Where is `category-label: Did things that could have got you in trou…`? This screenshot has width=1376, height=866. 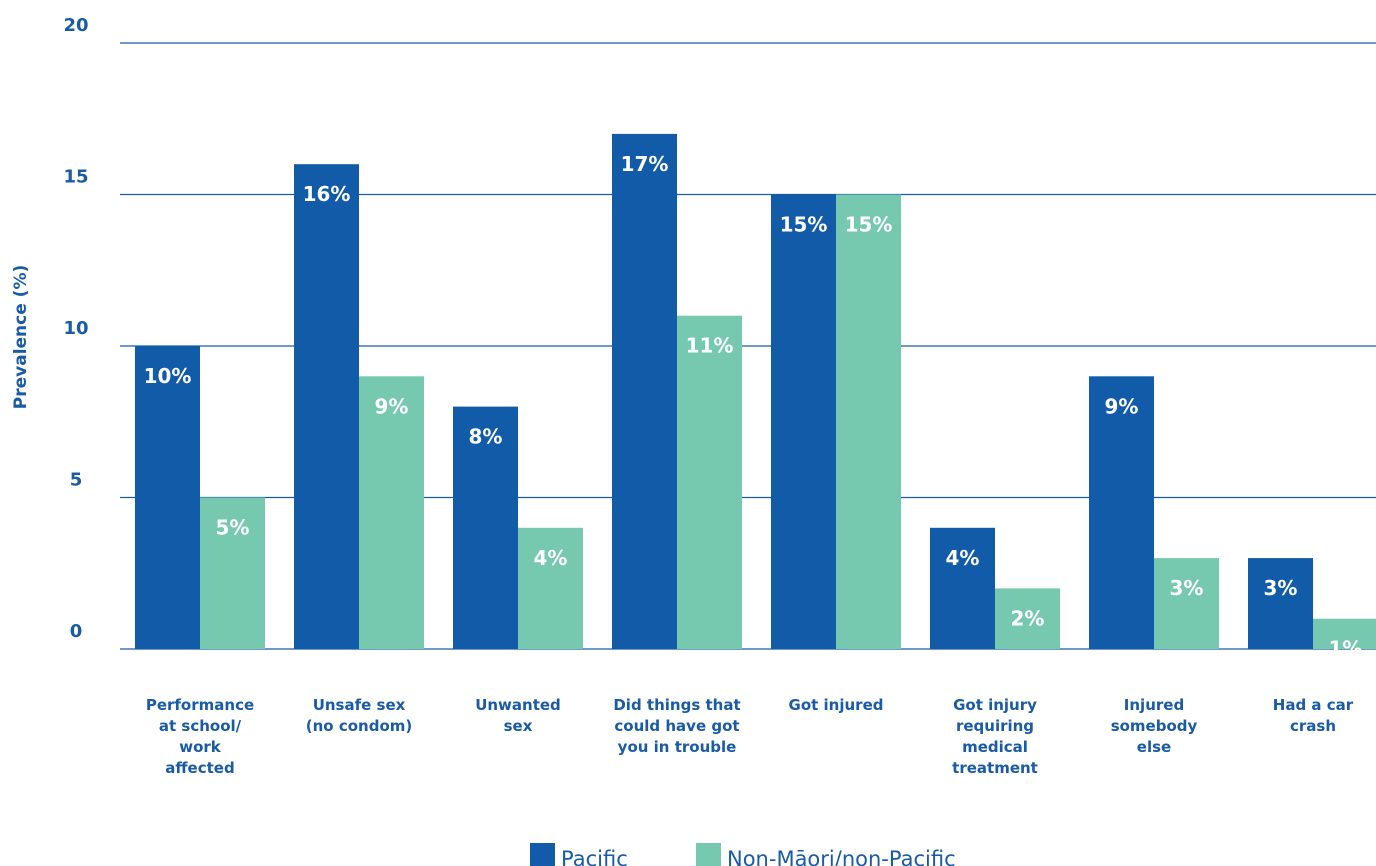
category-label: Did things that could have got you in trou… is located at coordinates (676, 726).